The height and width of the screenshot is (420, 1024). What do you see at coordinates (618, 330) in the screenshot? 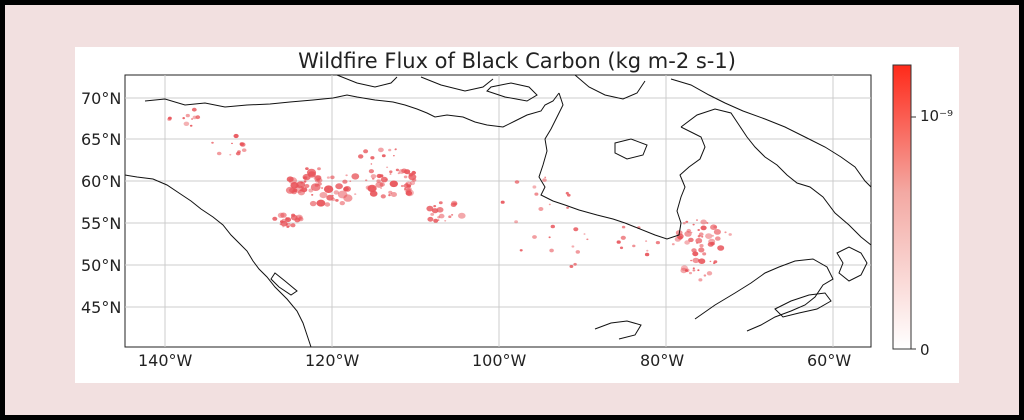
I see `great-lakes-shore` at bounding box center [618, 330].